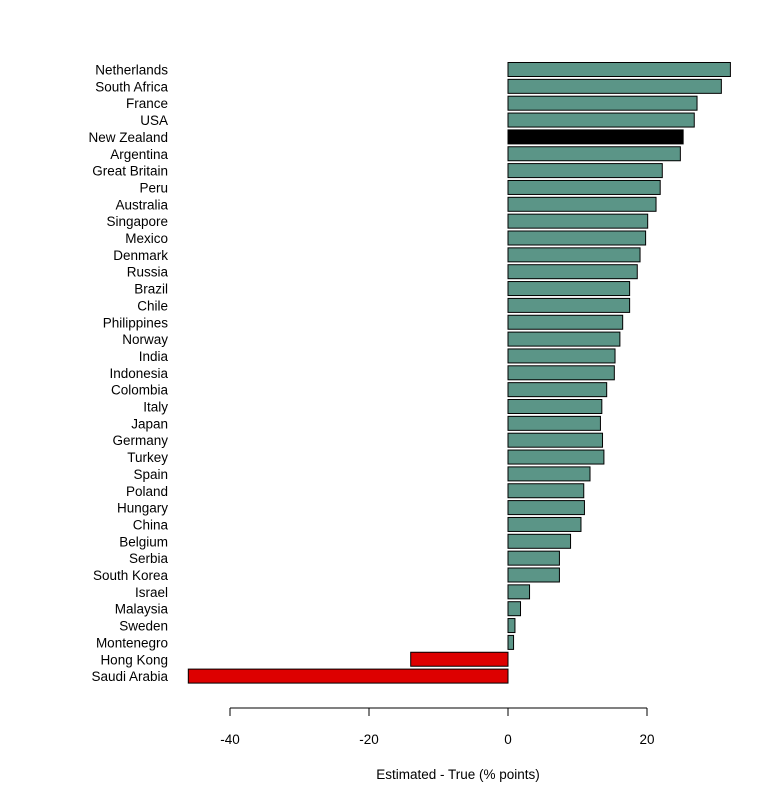  I want to click on category-label-mexico: Mexico, so click(146, 238).